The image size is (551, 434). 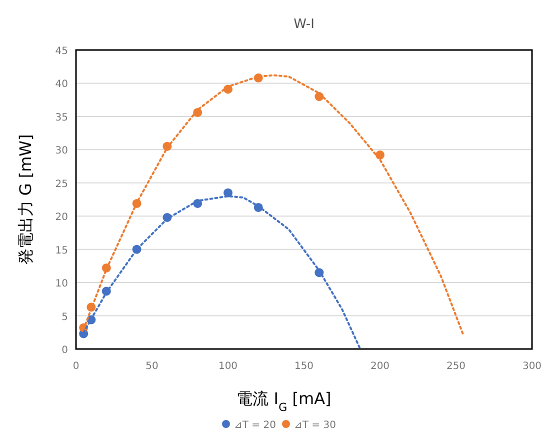 I want to click on x-tick-label: 250, so click(x=456, y=366).